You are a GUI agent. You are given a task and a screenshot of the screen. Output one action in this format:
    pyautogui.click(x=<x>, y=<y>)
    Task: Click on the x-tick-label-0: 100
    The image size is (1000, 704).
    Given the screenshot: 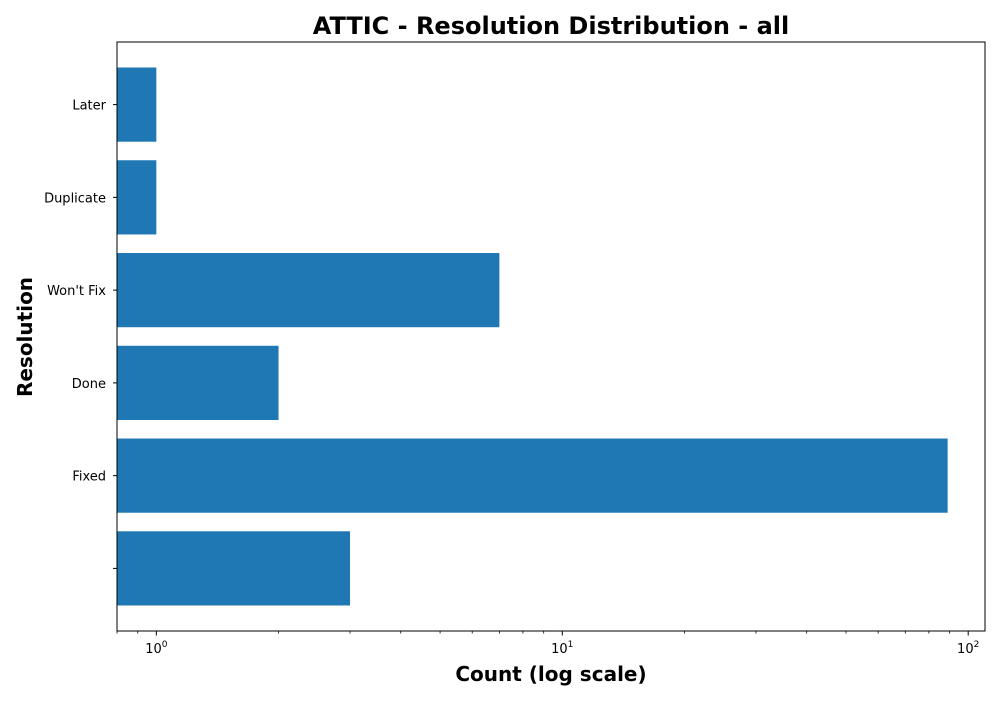 What is the action you would take?
    pyautogui.click(x=156, y=648)
    